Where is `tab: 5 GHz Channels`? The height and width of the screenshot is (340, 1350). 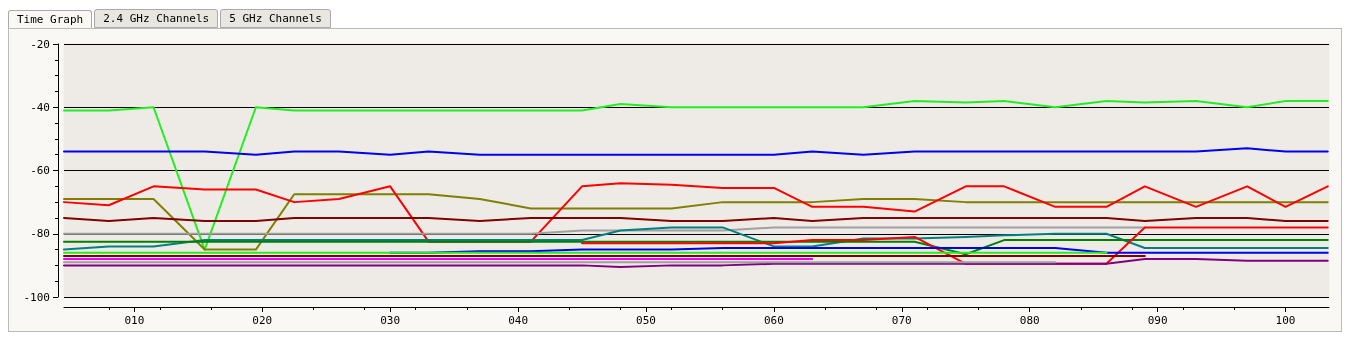 tab: 5 GHz Channels is located at coordinates (275, 18).